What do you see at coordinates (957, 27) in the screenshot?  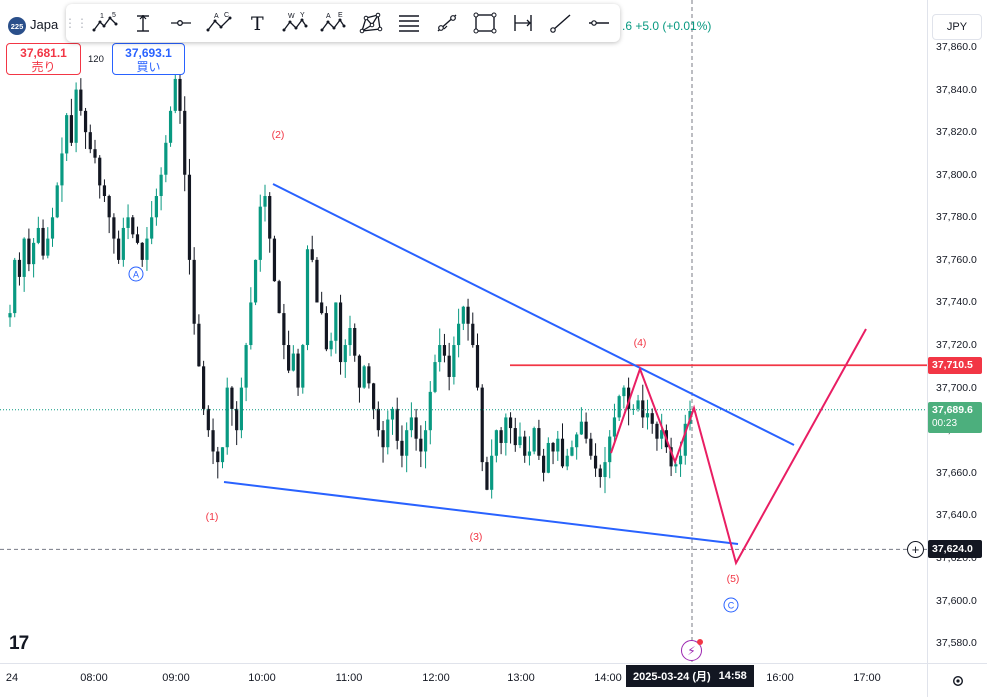 I see `currency-selector: JPY` at bounding box center [957, 27].